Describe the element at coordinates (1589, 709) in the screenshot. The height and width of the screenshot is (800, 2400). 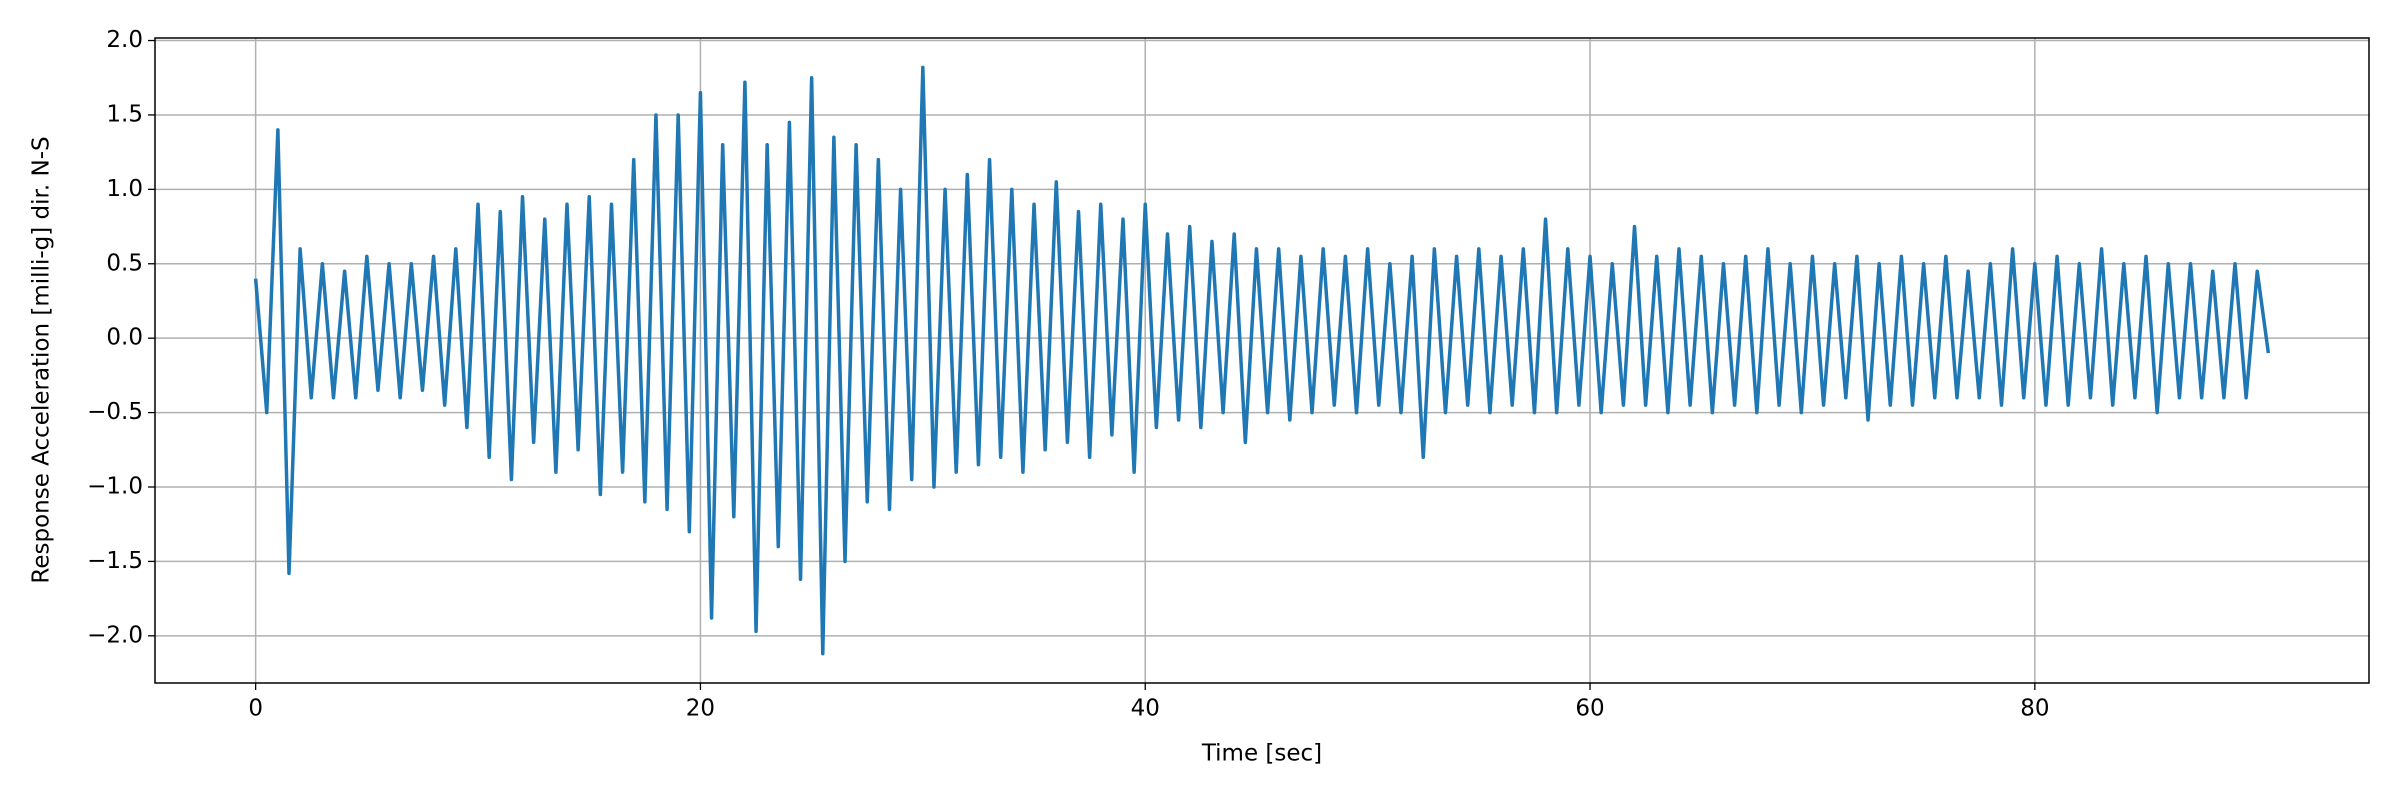
I see `x-tick-label: 60` at that location.